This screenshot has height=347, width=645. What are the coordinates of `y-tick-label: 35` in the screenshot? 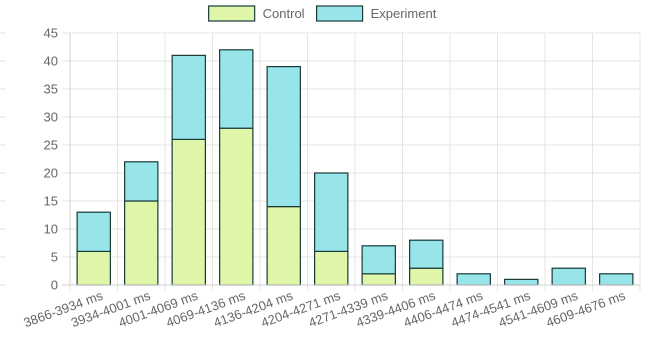 It's located at (51, 89).